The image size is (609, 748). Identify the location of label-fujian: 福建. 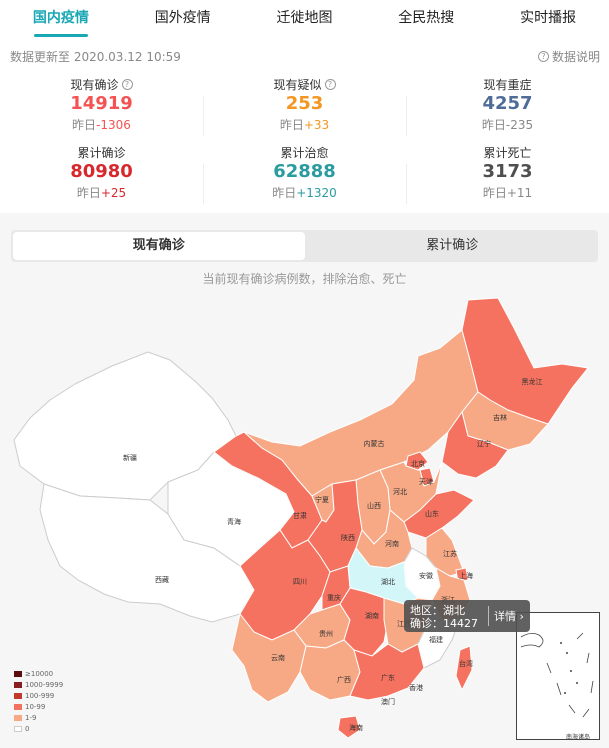
(436, 639).